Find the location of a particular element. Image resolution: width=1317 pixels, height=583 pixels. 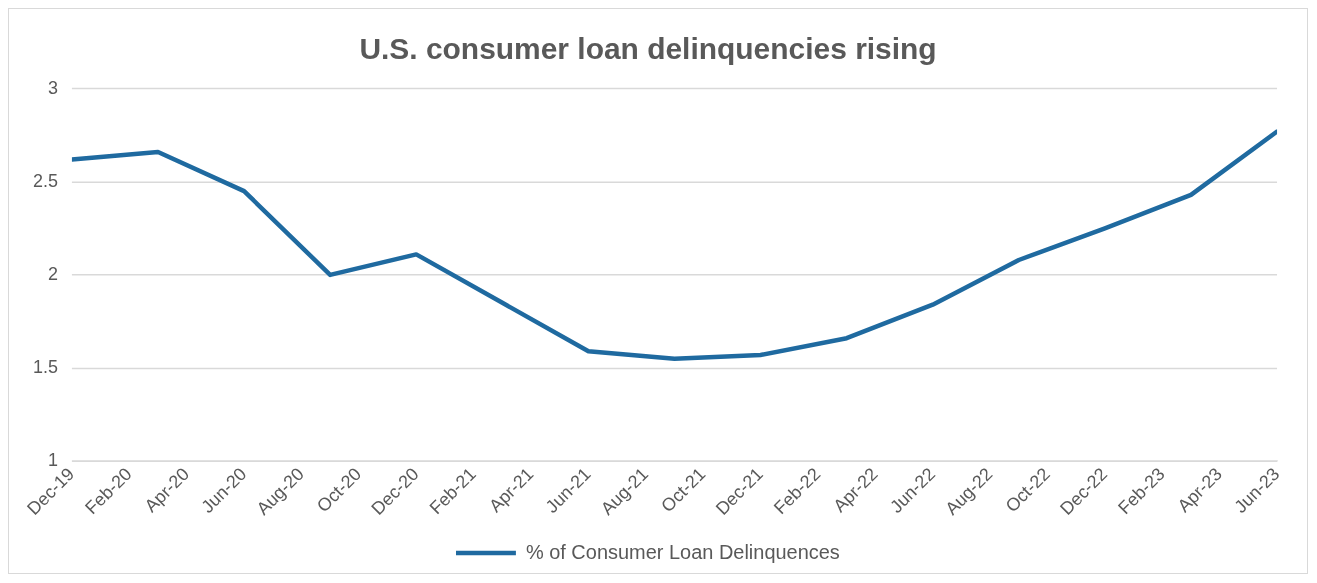

y-tick-label: 1.5 is located at coordinates (45, 366).